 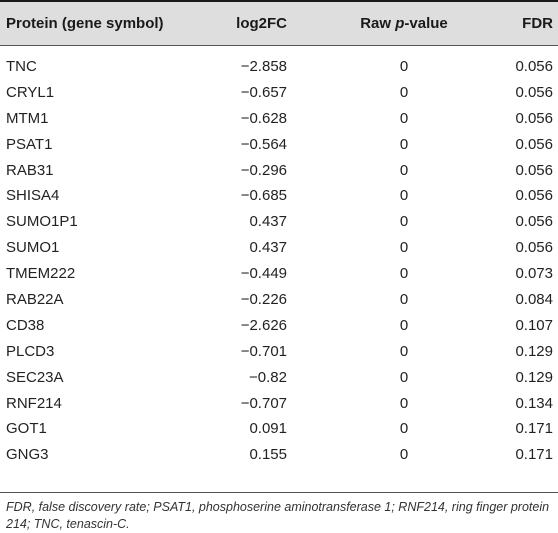 What do you see at coordinates (263, 300) in the screenshot?
I see `cell-log2fc: −0.226` at bounding box center [263, 300].